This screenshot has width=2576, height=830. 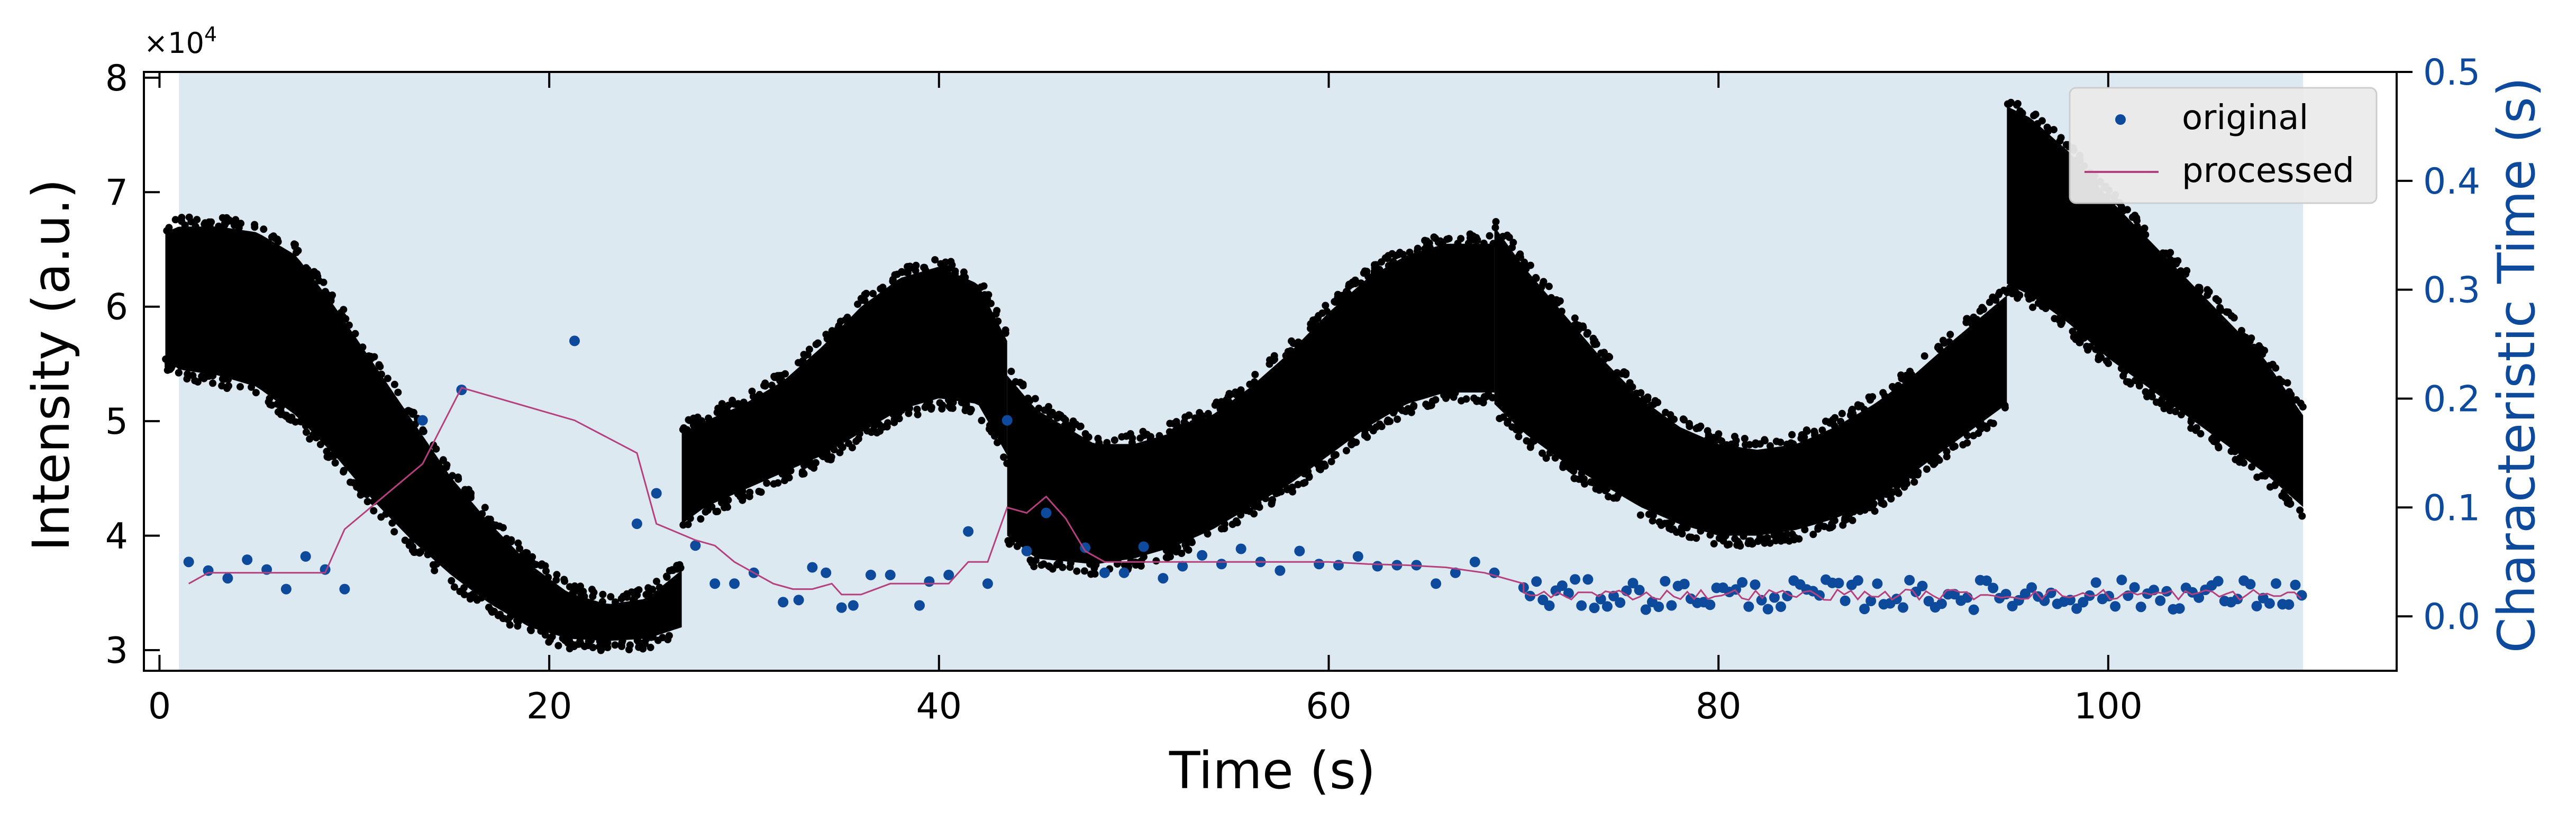 I want to click on x-tick-label: 20, so click(x=549, y=706).